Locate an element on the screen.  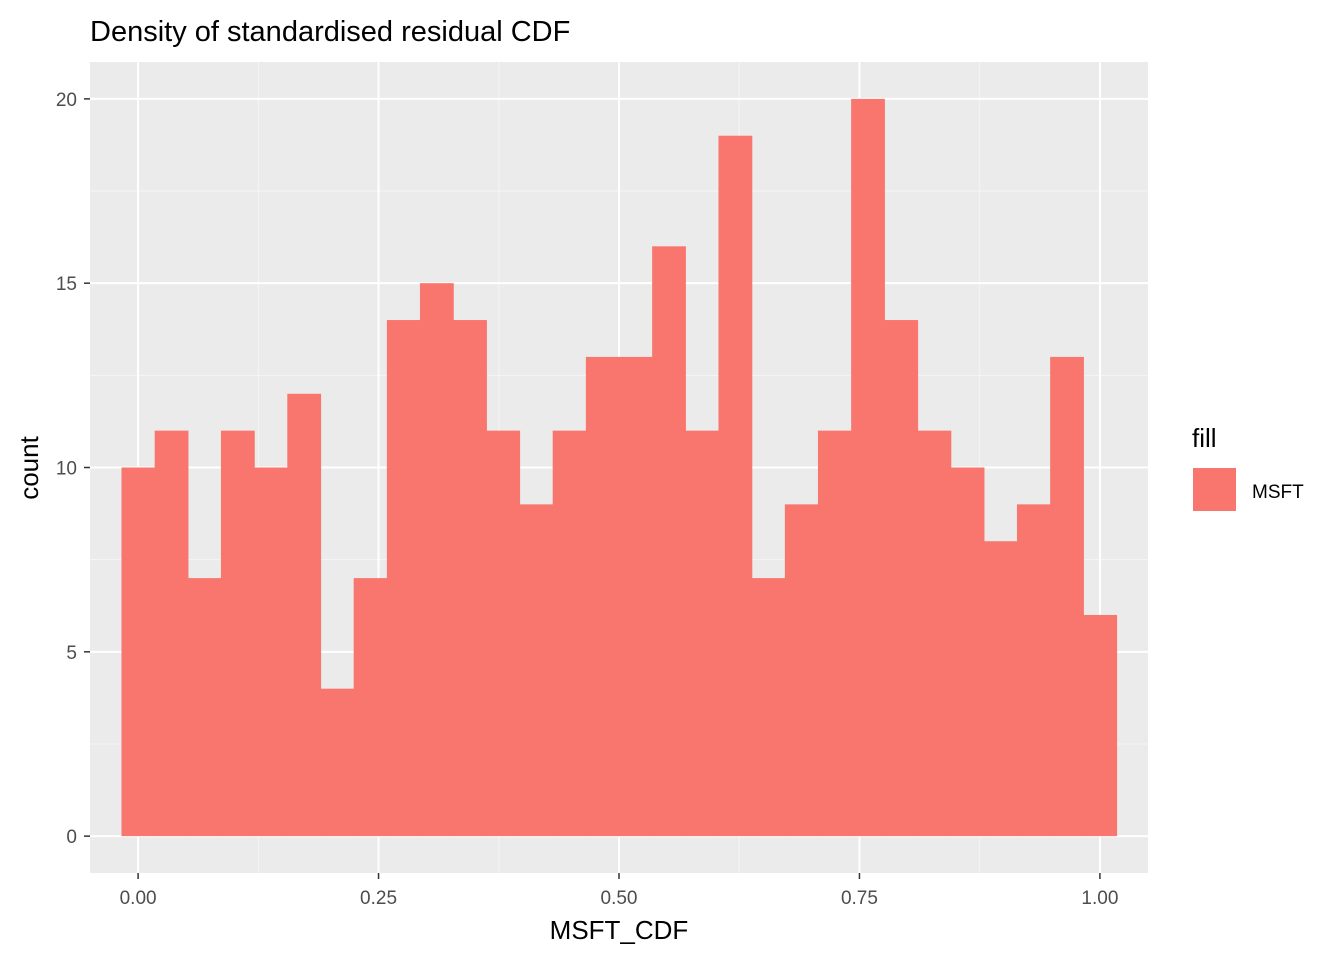
y-axis-ticks: 0 5 10 15 20 is located at coordinates (73, 469).